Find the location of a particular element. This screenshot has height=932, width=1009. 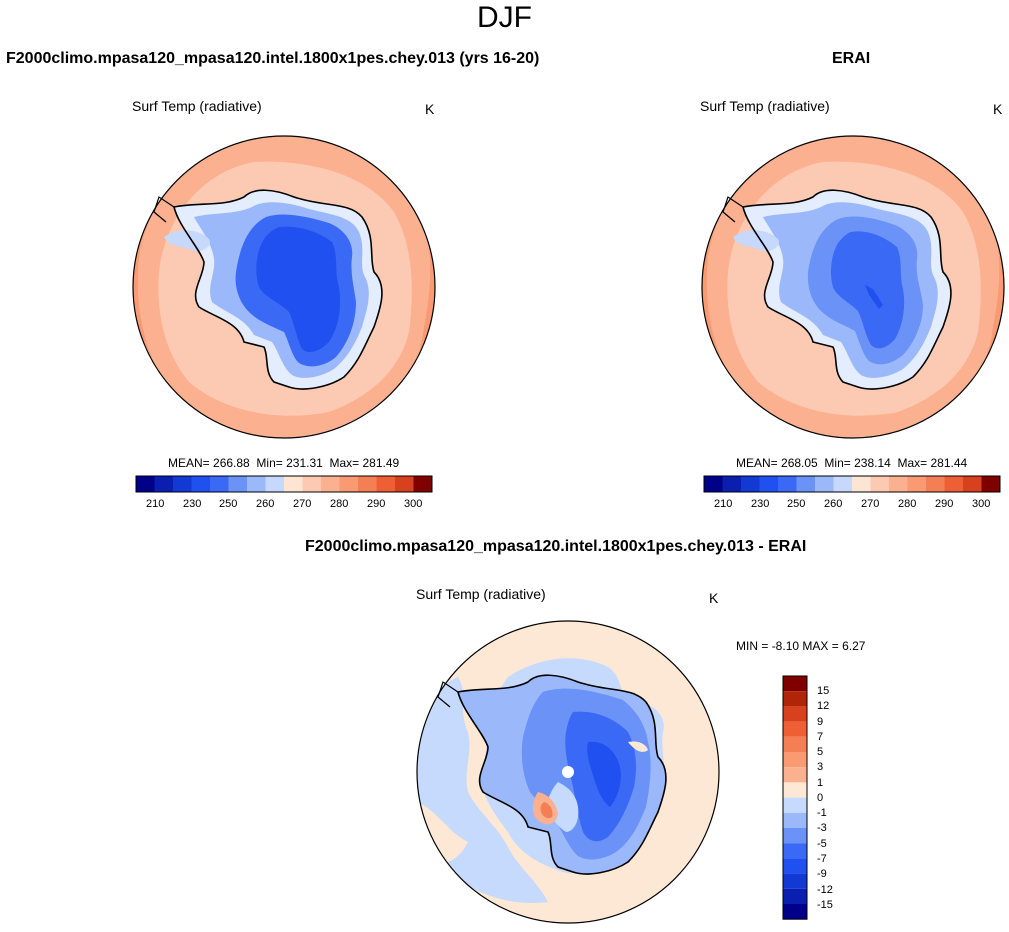

diff-colorbar-frame is located at coordinates (795, 797).